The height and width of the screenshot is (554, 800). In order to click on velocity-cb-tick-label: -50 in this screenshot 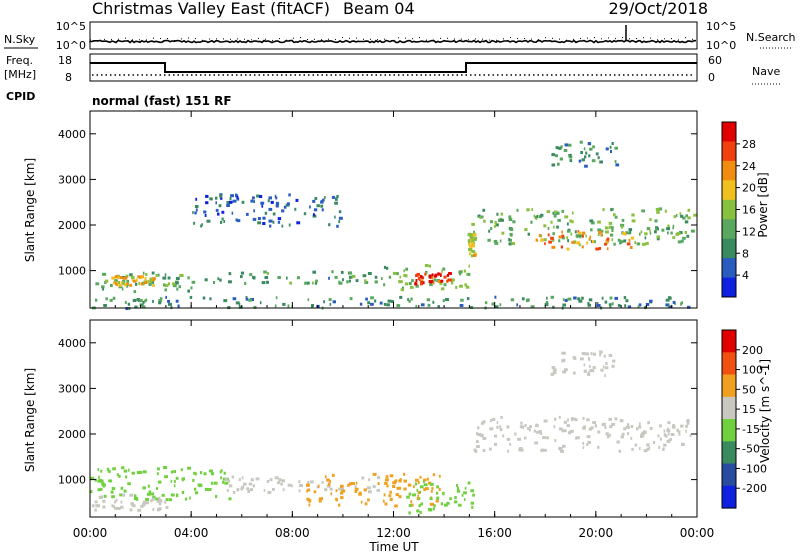, I will do `click(751, 449)`.